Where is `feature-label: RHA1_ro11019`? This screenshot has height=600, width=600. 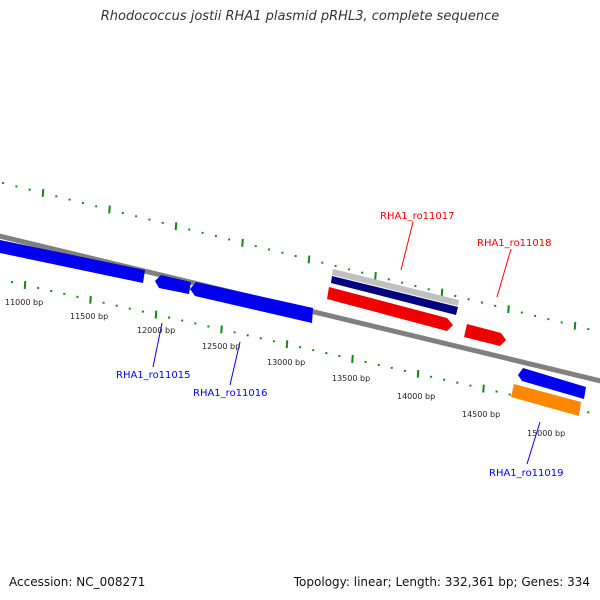 feature-label: RHA1_ro11019 is located at coordinates (526, 473).